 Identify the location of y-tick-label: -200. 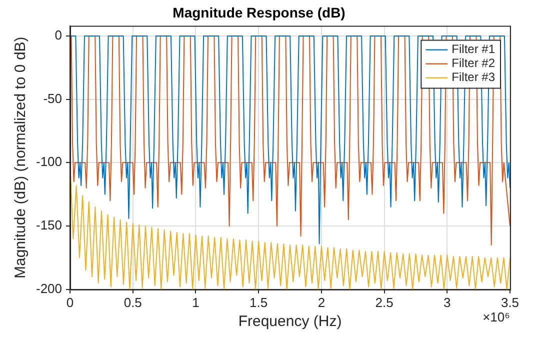
(49, 288).